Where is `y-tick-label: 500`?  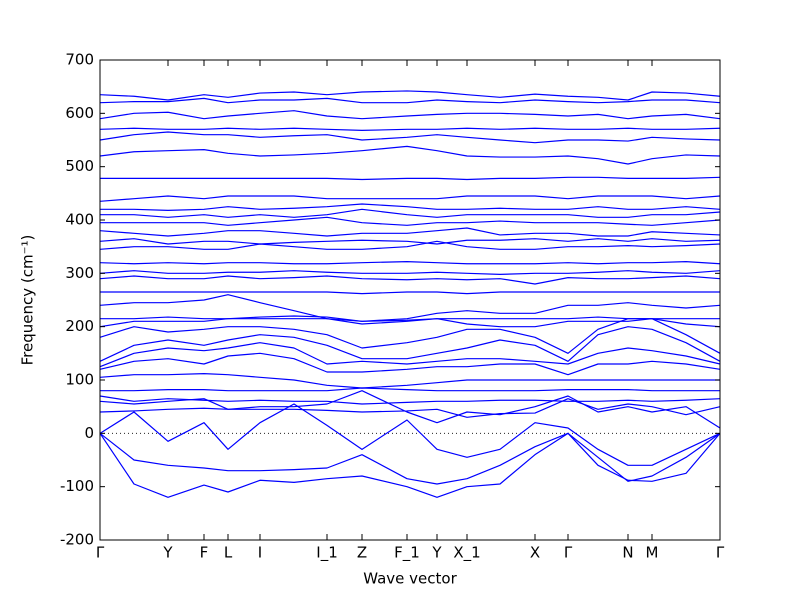
y-tick-label: 500 is located at coordinates (79, 166).